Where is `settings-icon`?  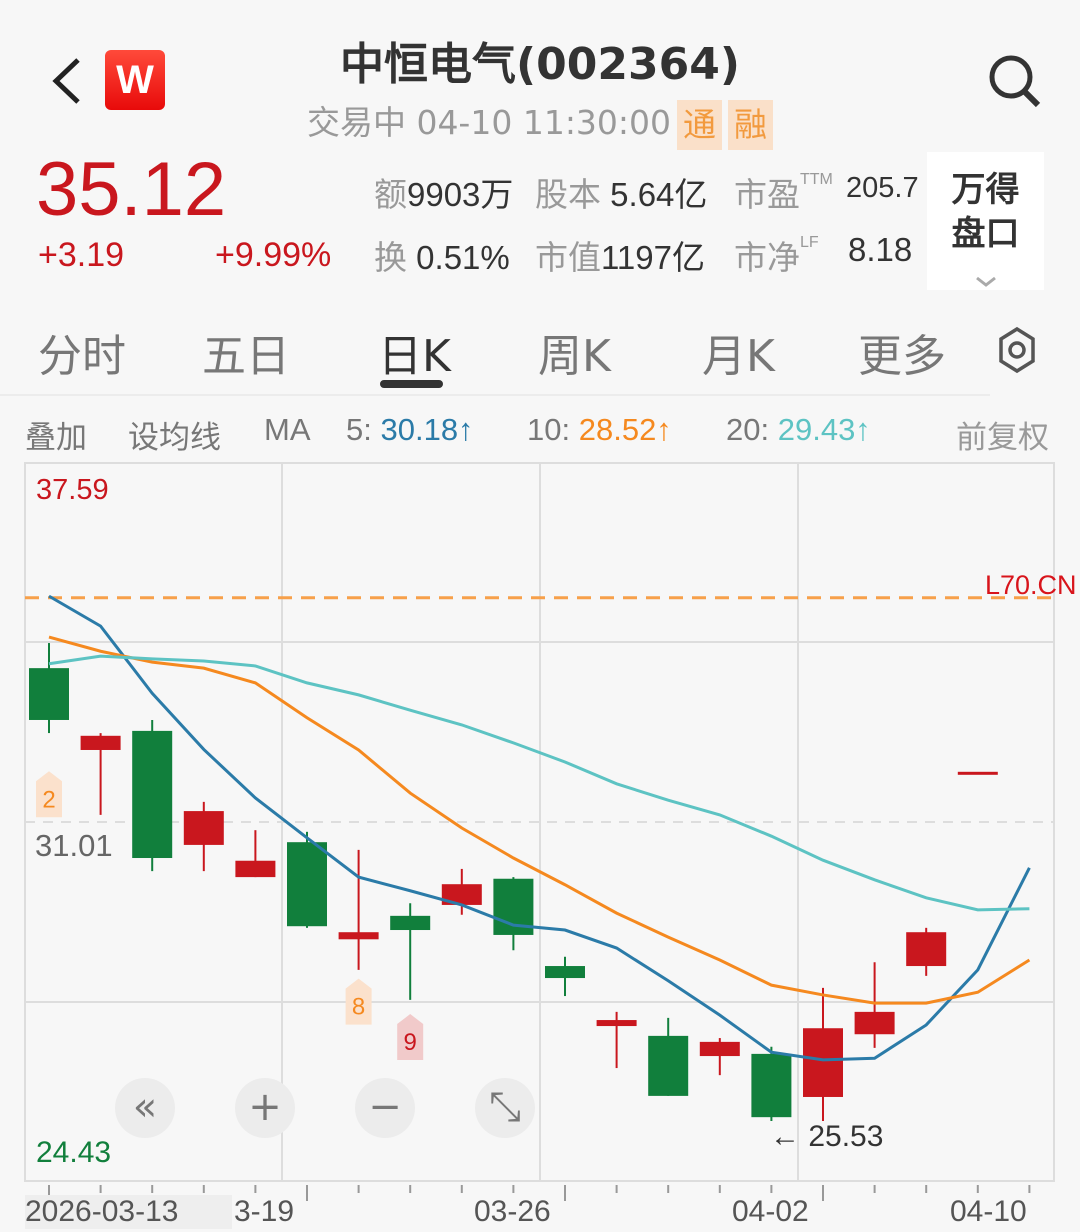 settings-icon is located at coordinates (1017, 350).